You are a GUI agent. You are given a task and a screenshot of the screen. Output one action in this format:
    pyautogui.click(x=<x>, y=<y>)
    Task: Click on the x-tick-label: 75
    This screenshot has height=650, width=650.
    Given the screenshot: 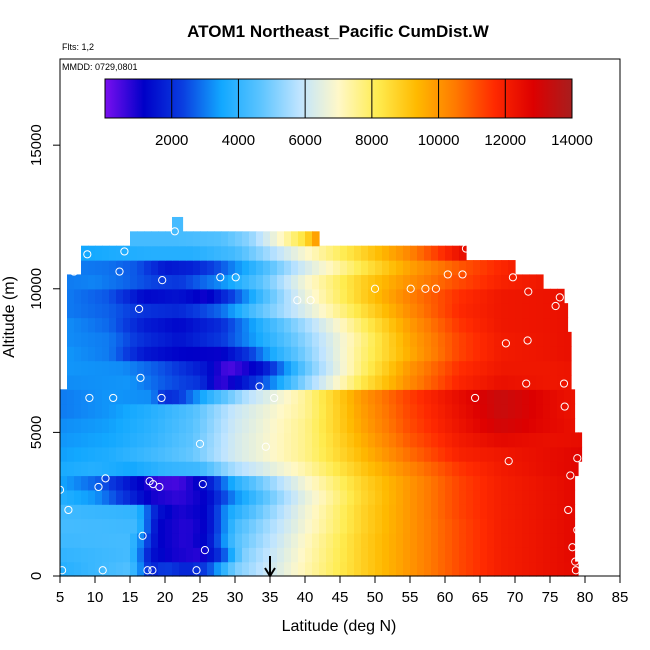 What is the action you would take?
    pyautogui.click(x=550, y=597)
    